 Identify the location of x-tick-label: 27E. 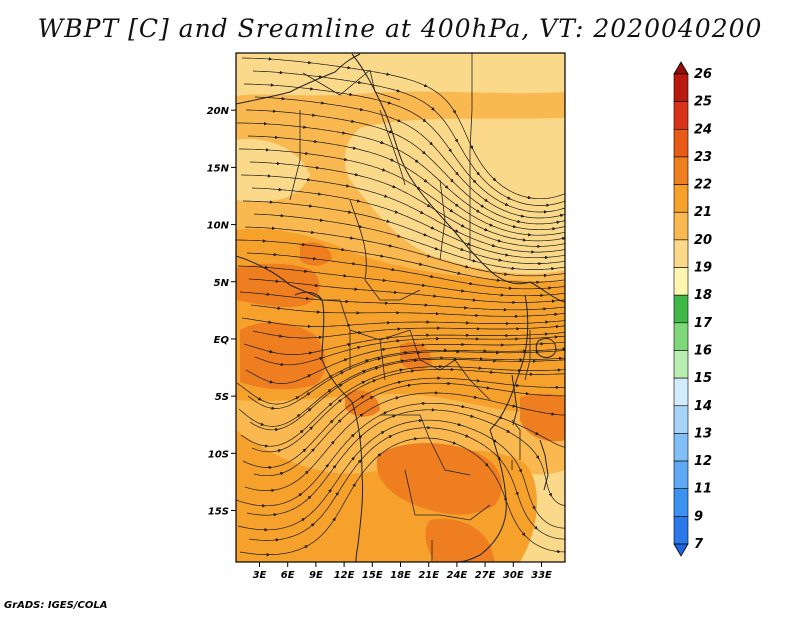
(485, 575).